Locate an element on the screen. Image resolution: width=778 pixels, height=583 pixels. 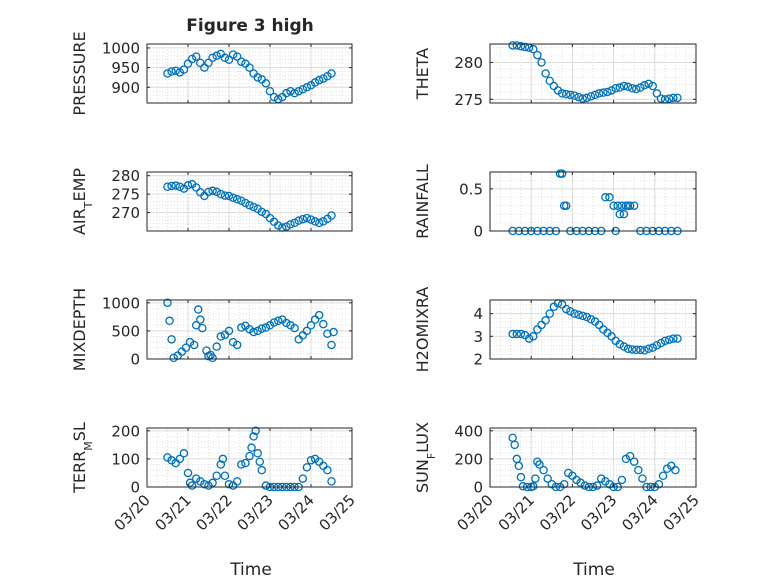
panel-terr-msl-x-tick-label: 03/23 is located at coordinates (255, 512).